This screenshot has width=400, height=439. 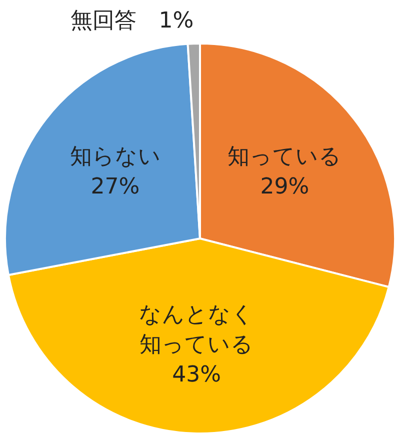 I want to click on data-label: 43%, so click(x=197, y=375).